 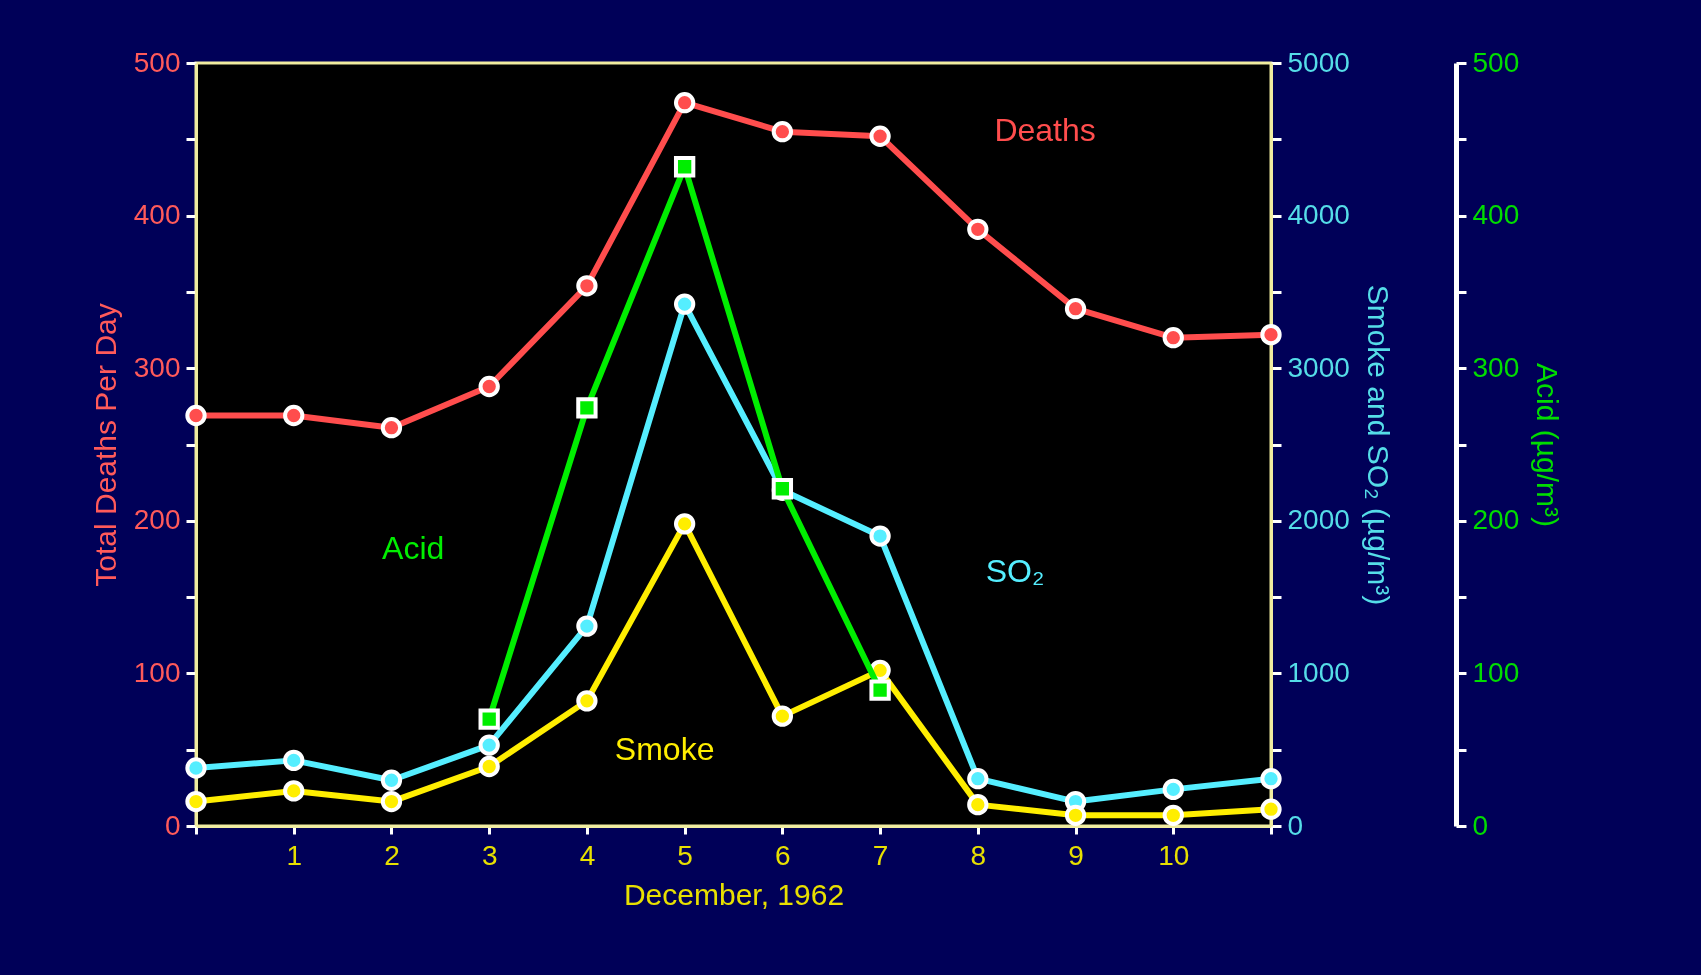 What do you see at coordinates (1045, 130) in the screenshot?
I see `text: Deaths` at bounding box center [1045, 130].